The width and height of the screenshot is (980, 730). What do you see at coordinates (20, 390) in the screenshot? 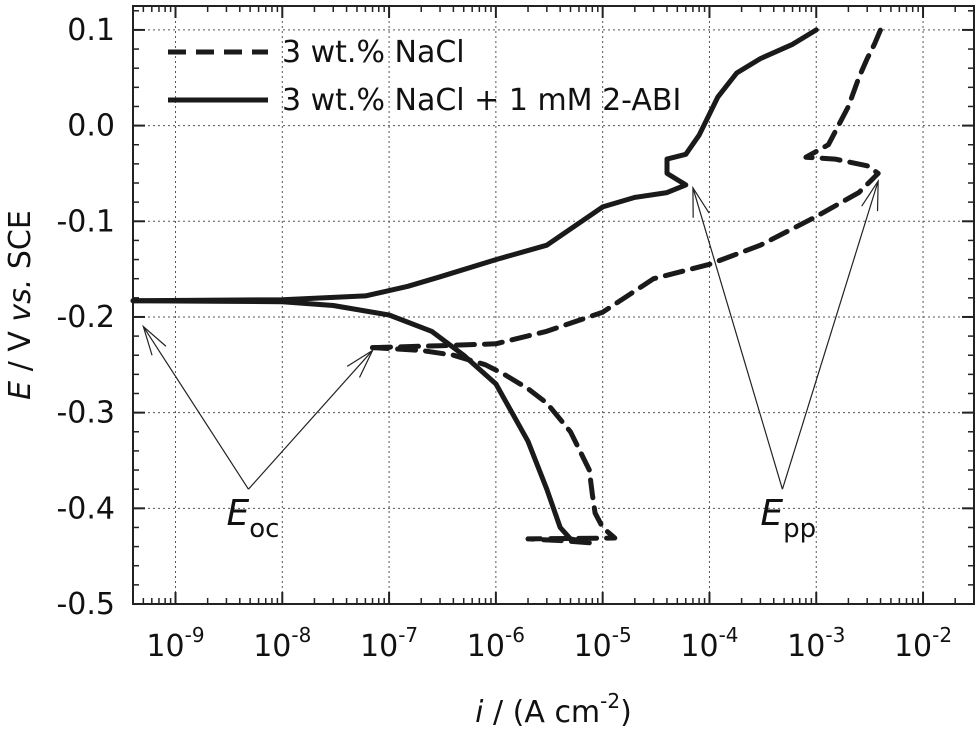
I see `y-title-symbol: E` at bounding box center [20, 390].